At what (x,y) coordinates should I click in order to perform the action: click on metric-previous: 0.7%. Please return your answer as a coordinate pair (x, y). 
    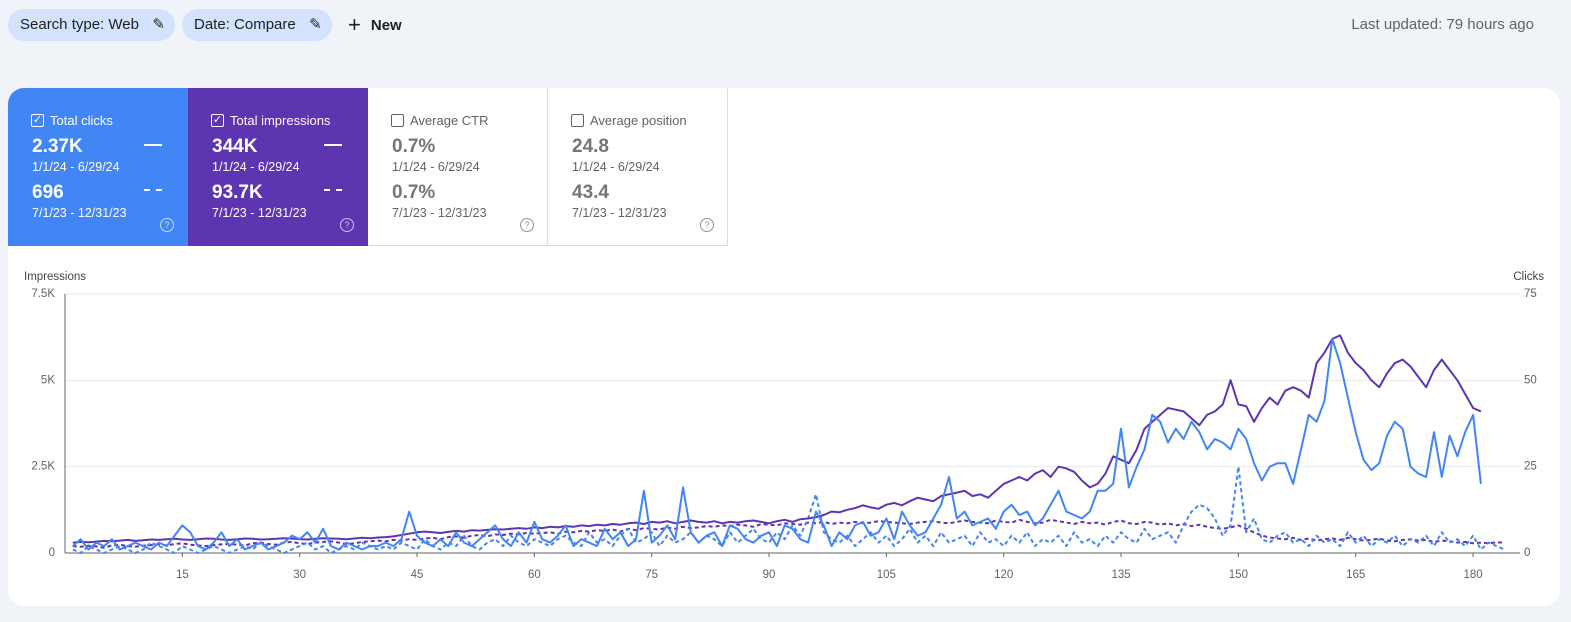
    Looking at the image, I should click on (414, 192).